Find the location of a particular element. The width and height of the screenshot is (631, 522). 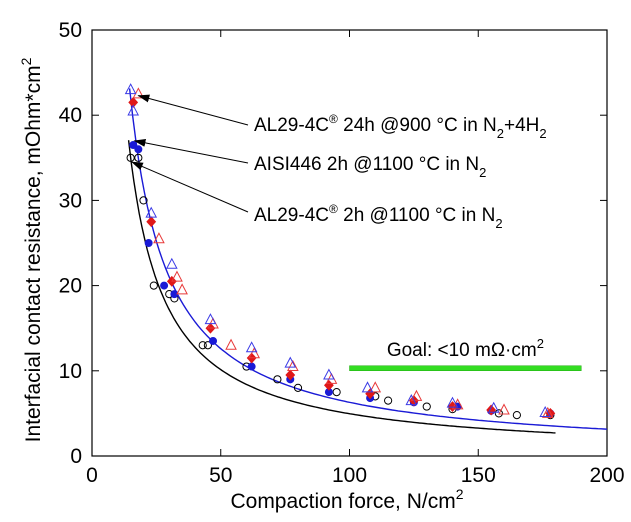

annotation-label: AL29-4C® 2h @1100 °C in N2 is located at coordinates (378, 216).